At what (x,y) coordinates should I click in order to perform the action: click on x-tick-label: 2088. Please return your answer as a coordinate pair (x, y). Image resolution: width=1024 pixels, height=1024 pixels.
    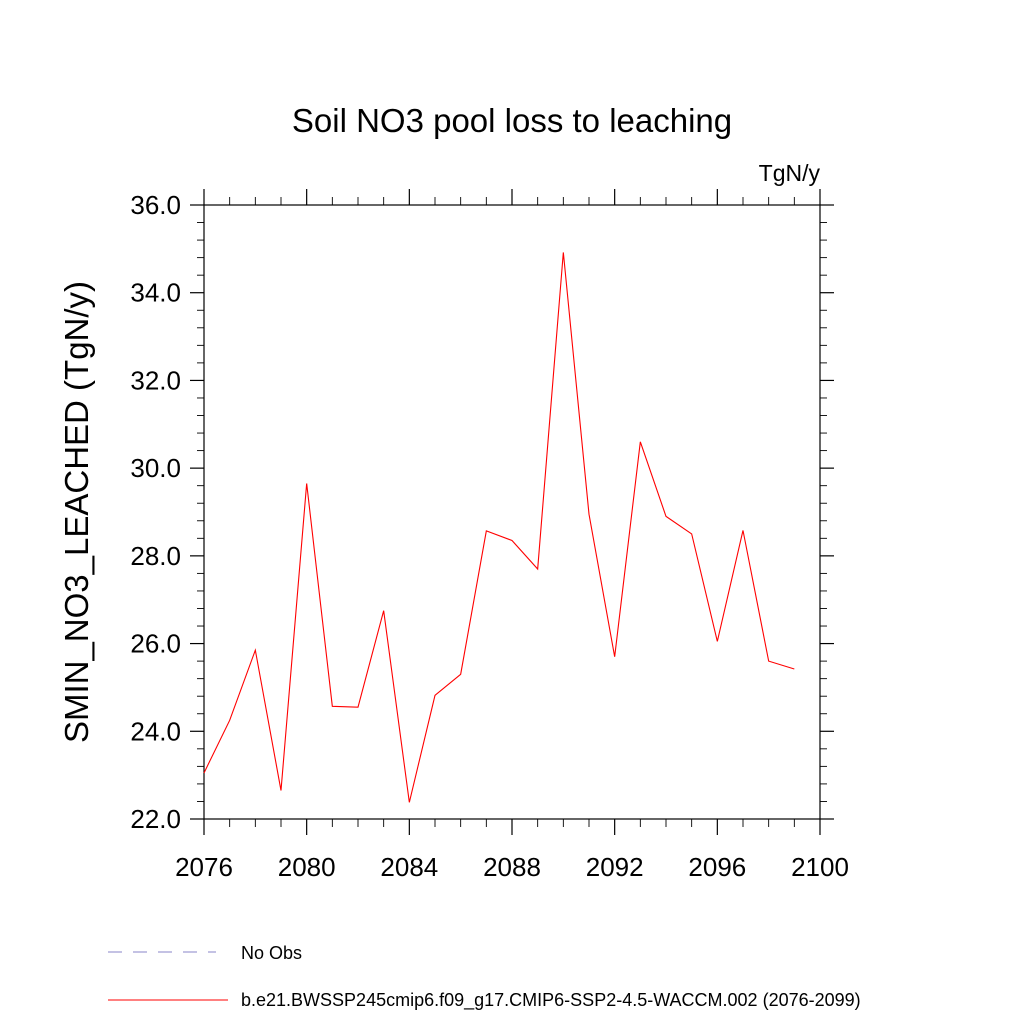
    Looking at the image, I should click on (512, 867).